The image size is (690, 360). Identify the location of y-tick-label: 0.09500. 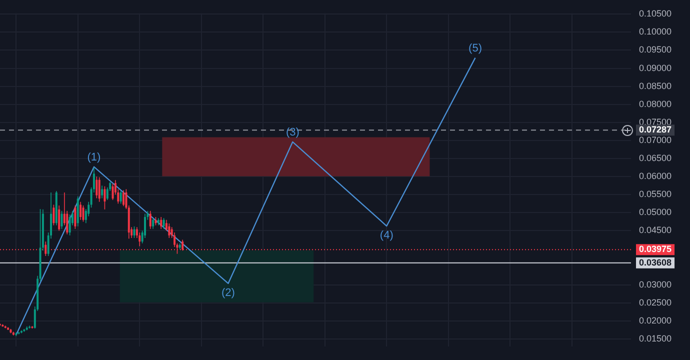
(655, 49).